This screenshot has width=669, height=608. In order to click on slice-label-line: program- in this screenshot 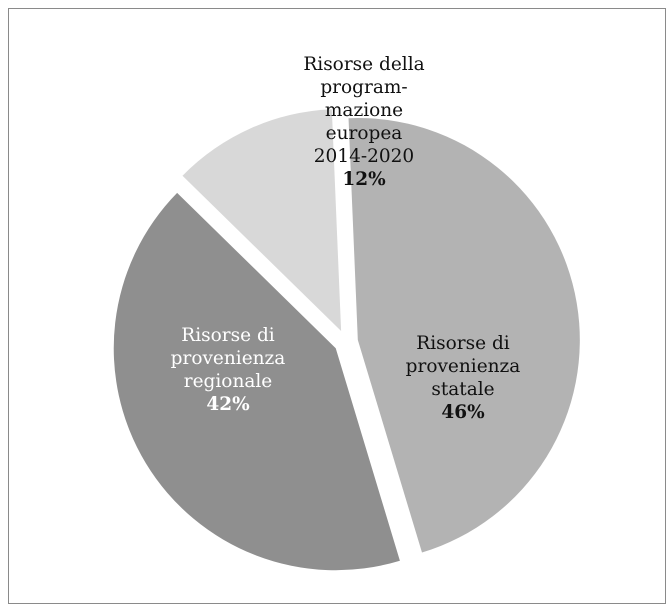, I will do `click(363, 87)`.